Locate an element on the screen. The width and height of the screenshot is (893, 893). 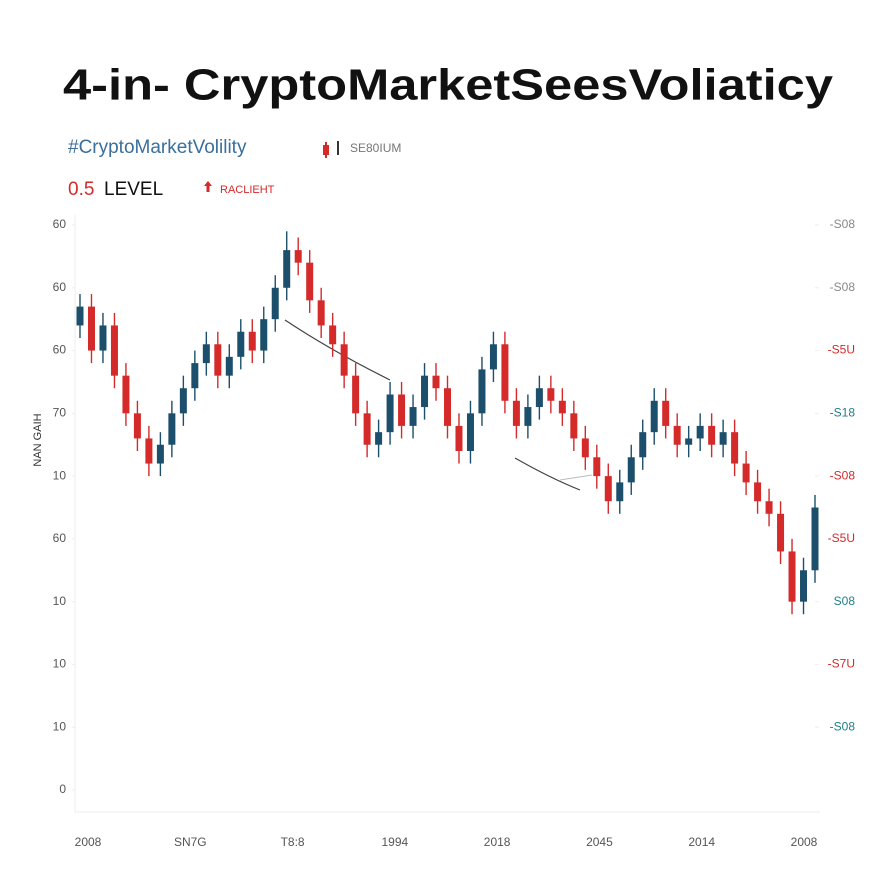
x-tick-label: T8:8 is located at coordinates (293, 842).